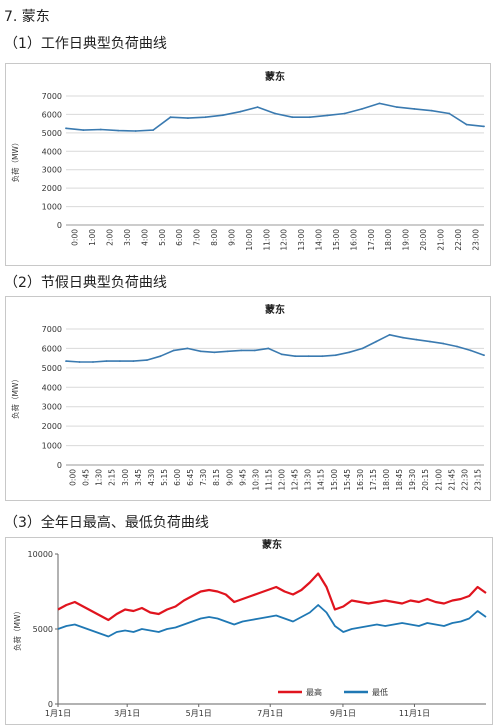 This screenshot has height=728, width=499. I want to click on x-tick-label: 5:00, so click(162, 237).